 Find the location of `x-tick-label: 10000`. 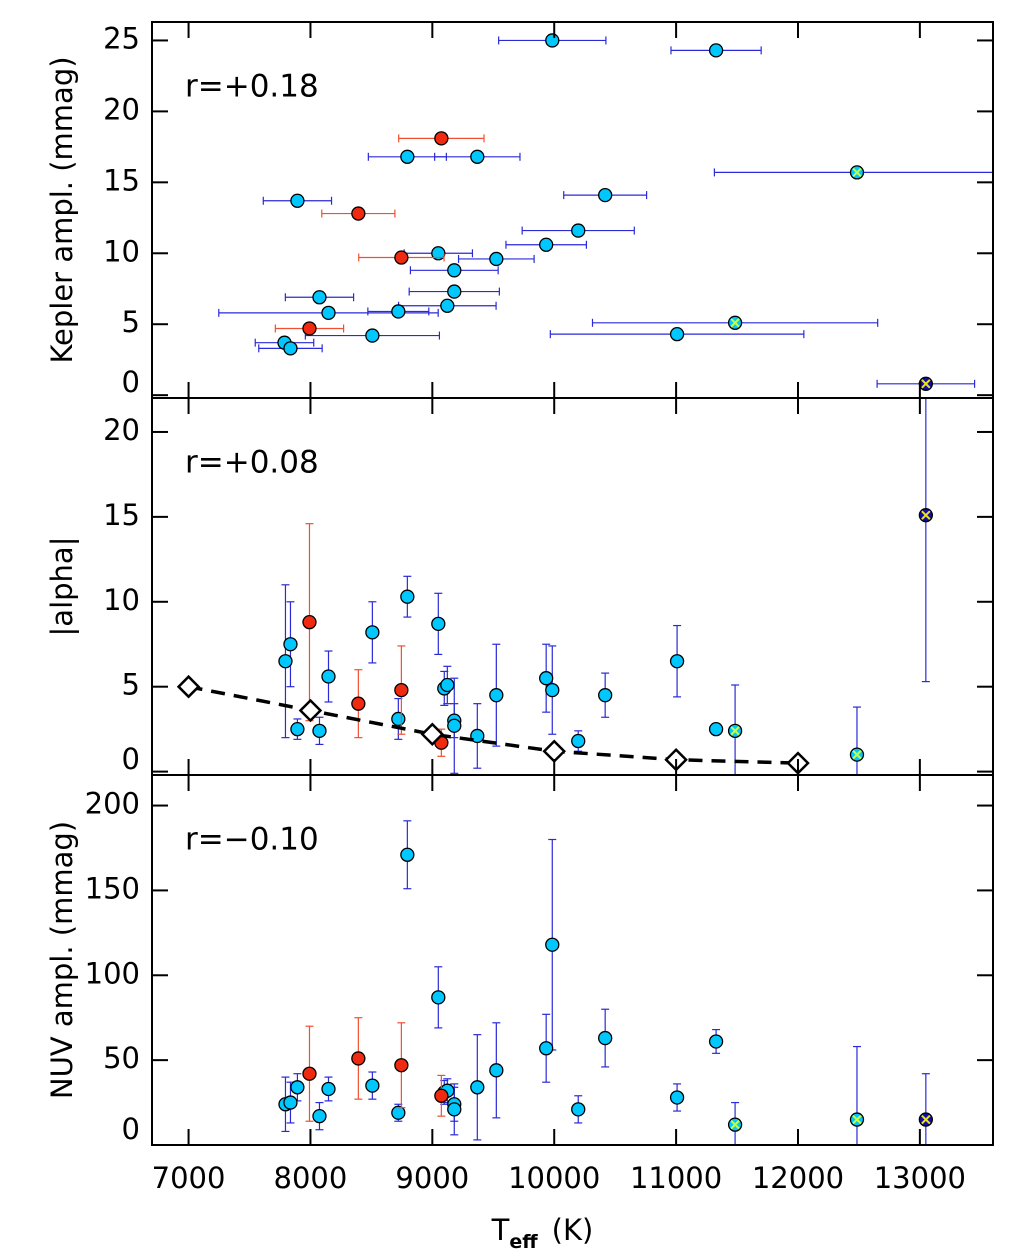

x-tick-label: 10000 is located at coordinates (554, 1178).